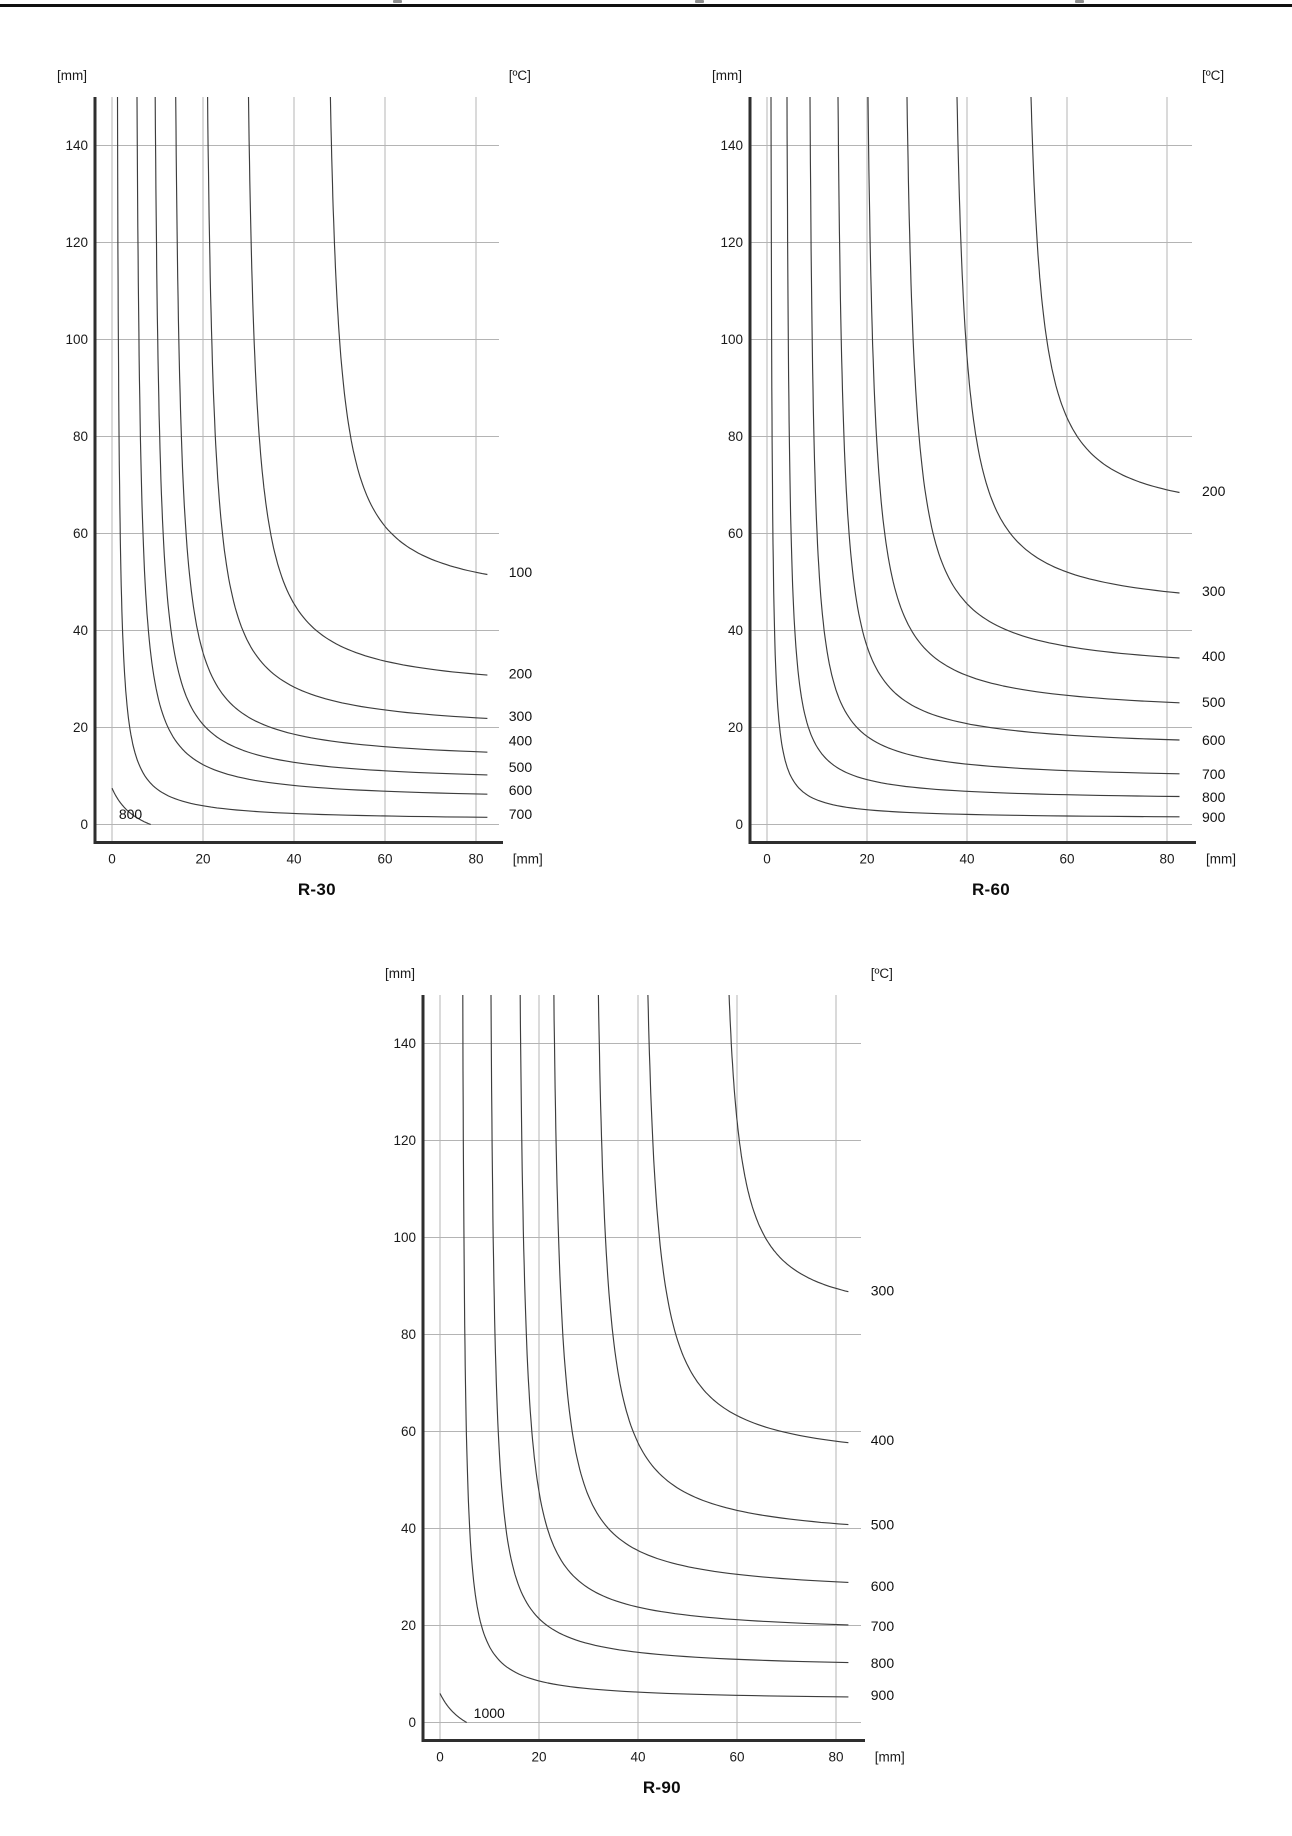 This screenshot has width=1292, height=1836. What do you see at coordinates (489, 1713) in the screenshot?
I see `isotherm-label-1000: 1000` at bounding box center [489, 1713].